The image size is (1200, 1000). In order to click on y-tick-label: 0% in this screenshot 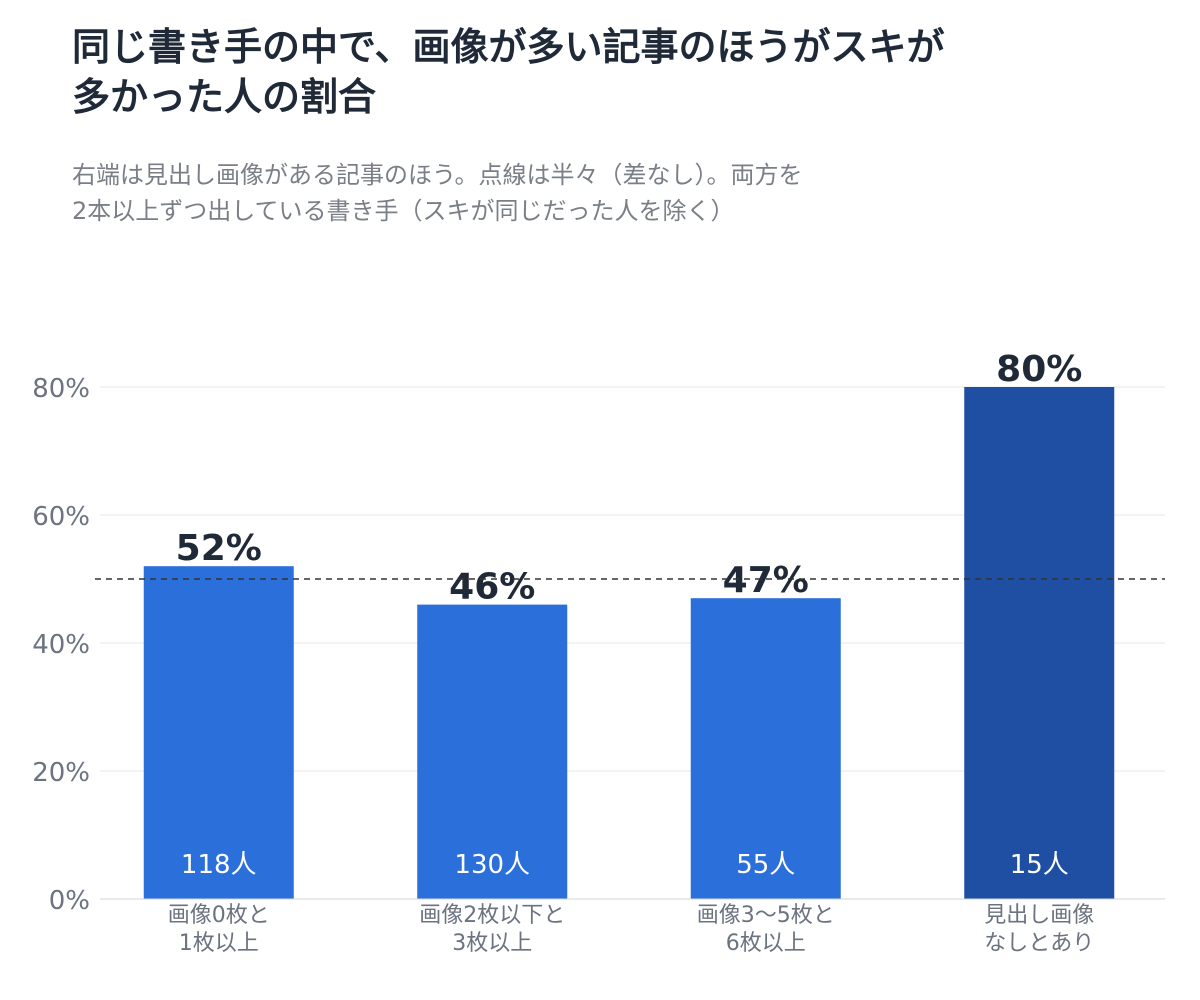, I will do `click(69, 901)`.